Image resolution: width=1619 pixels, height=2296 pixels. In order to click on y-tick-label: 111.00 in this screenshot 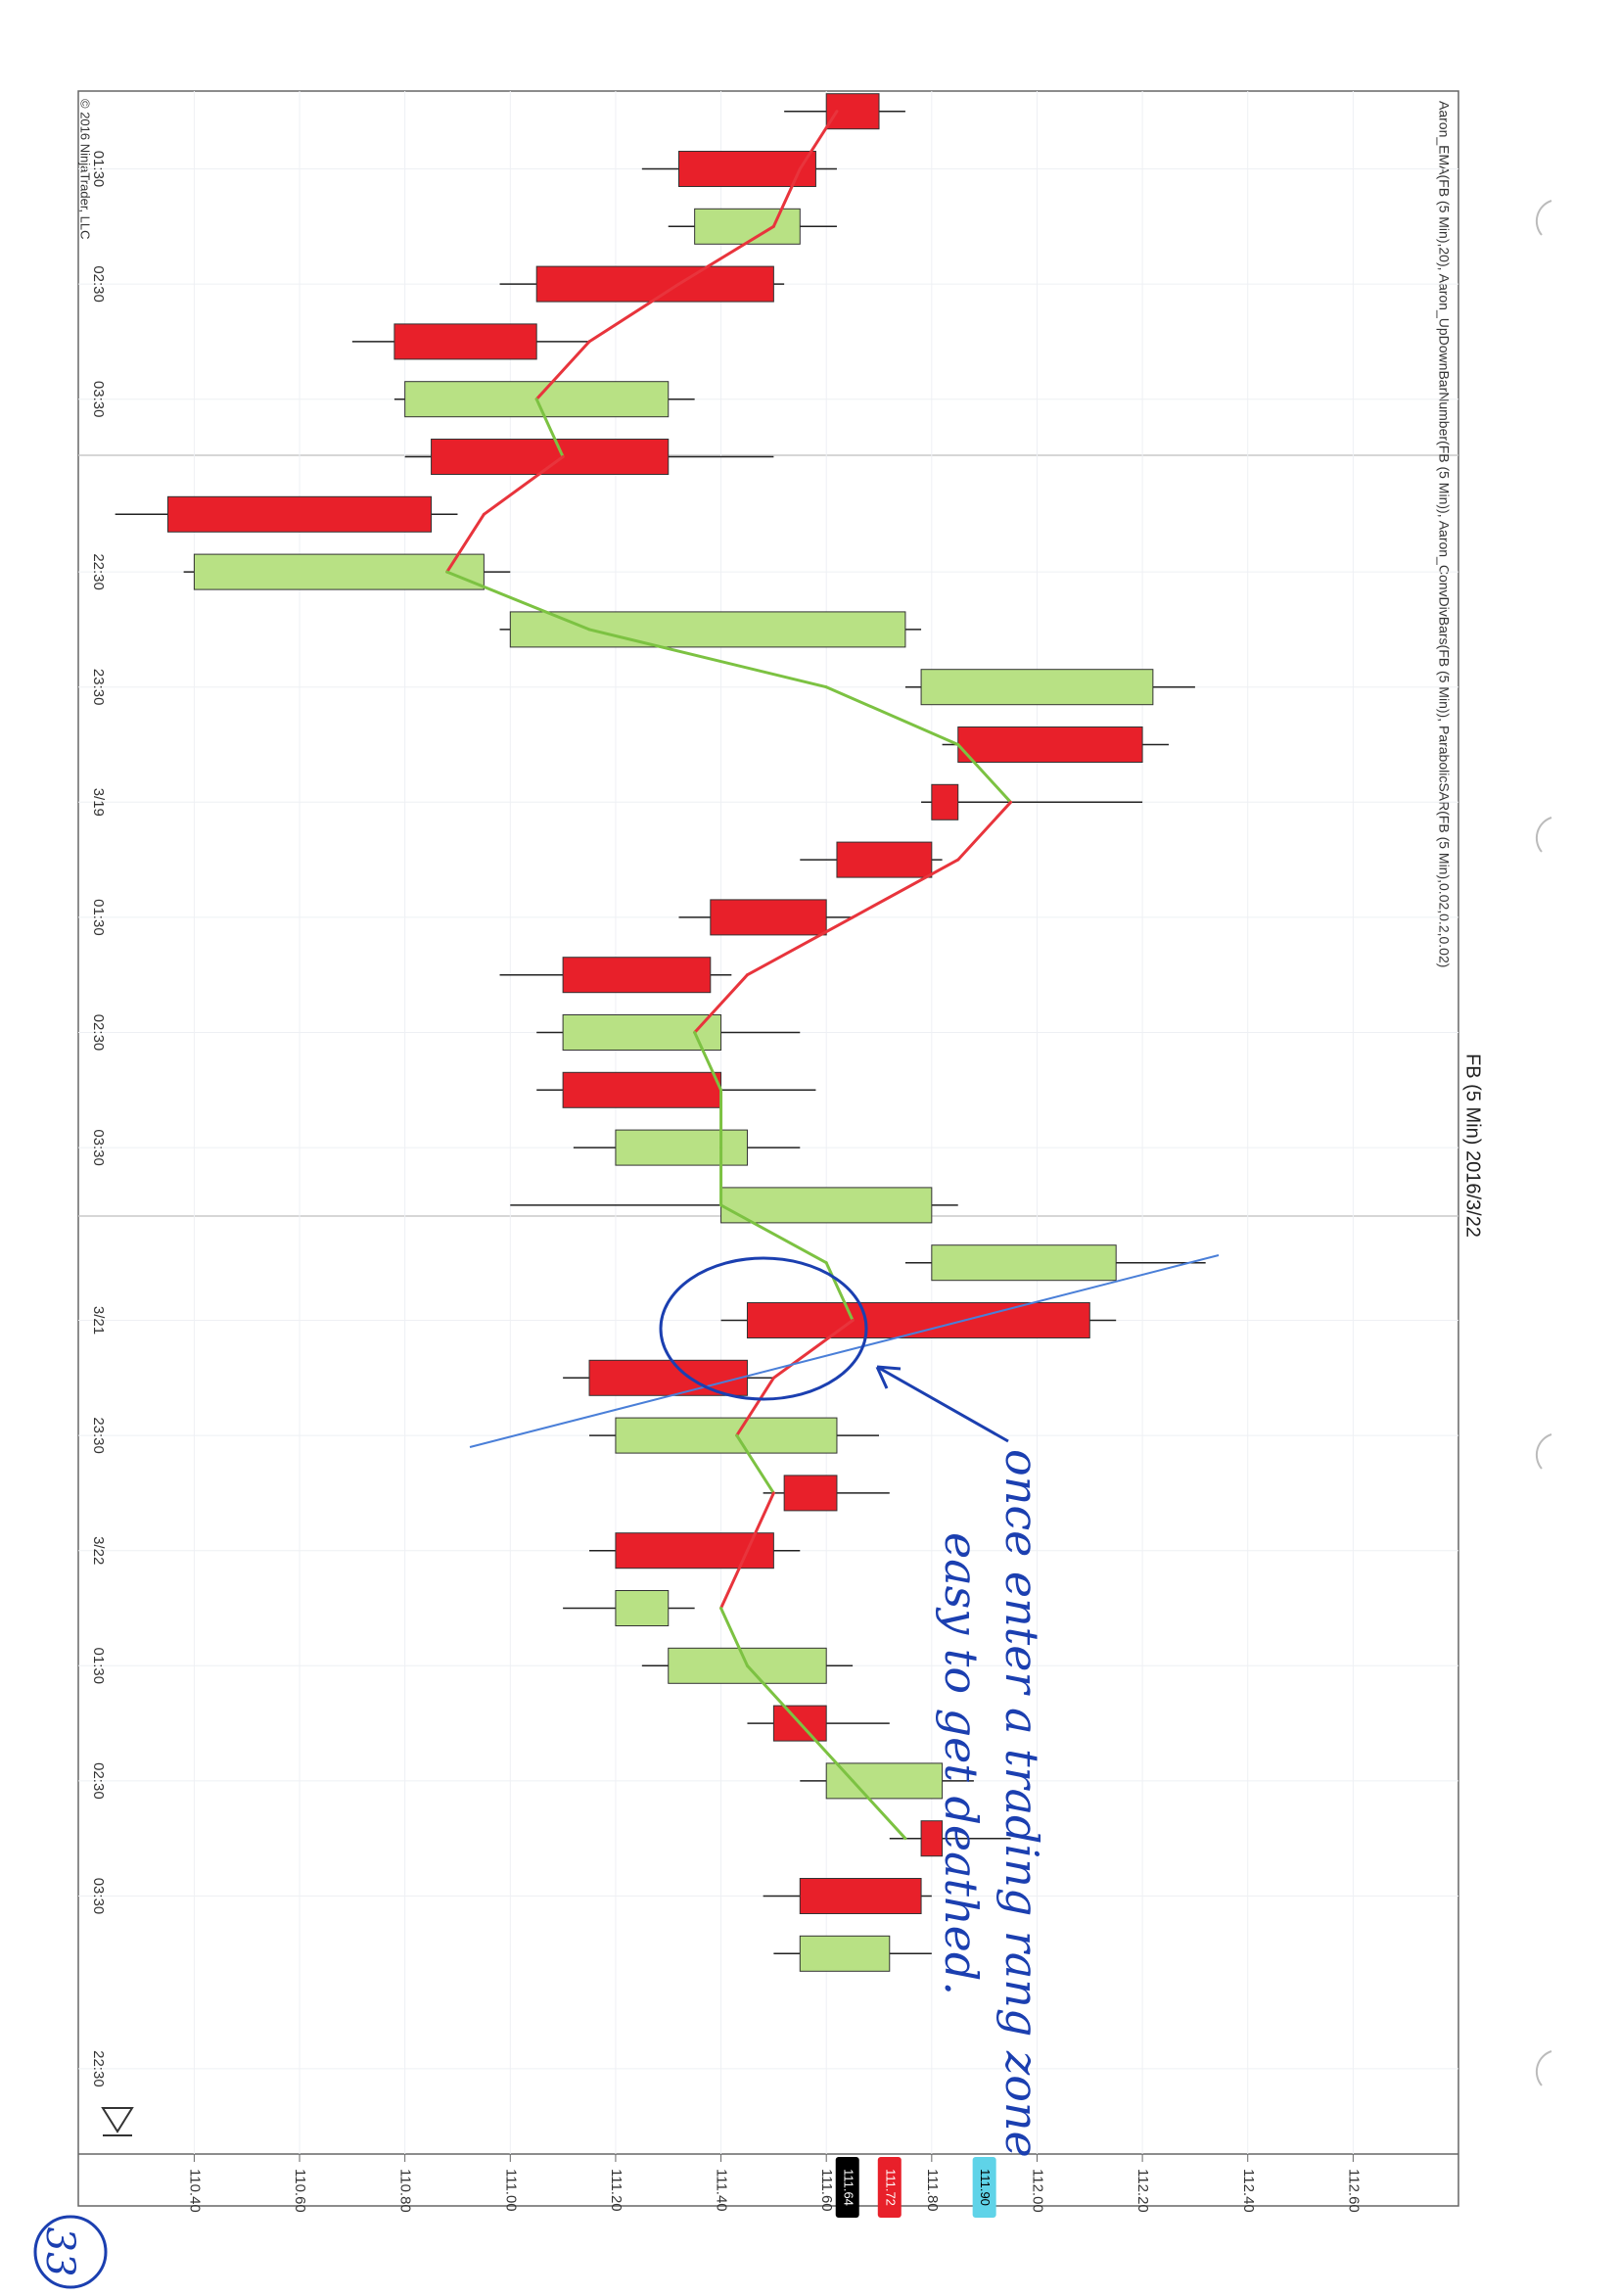, I will do `click(510, 2190)`.